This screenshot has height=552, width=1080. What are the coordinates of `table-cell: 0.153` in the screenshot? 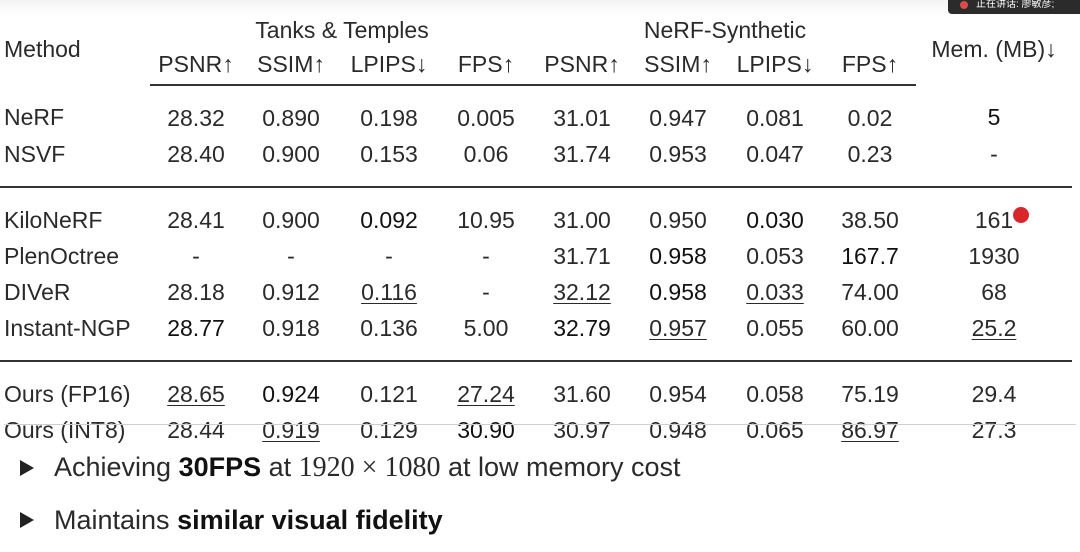 It's located at (389, 162).